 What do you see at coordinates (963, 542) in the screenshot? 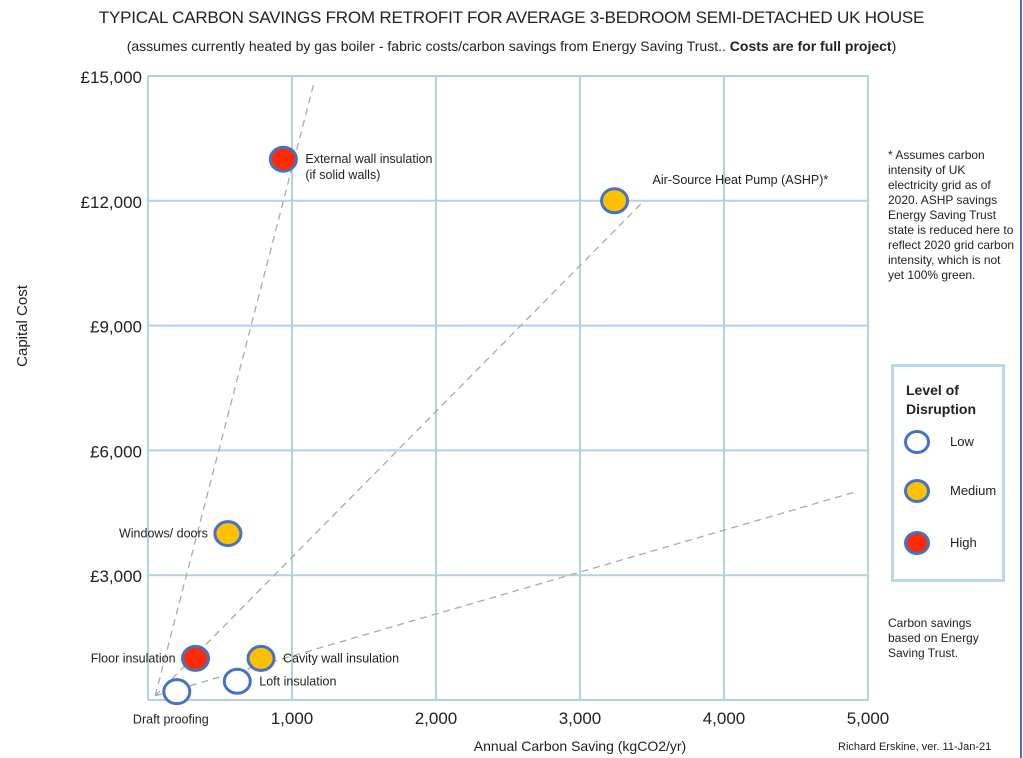
I see `legend-label: High` at bounding box center [963, 542].